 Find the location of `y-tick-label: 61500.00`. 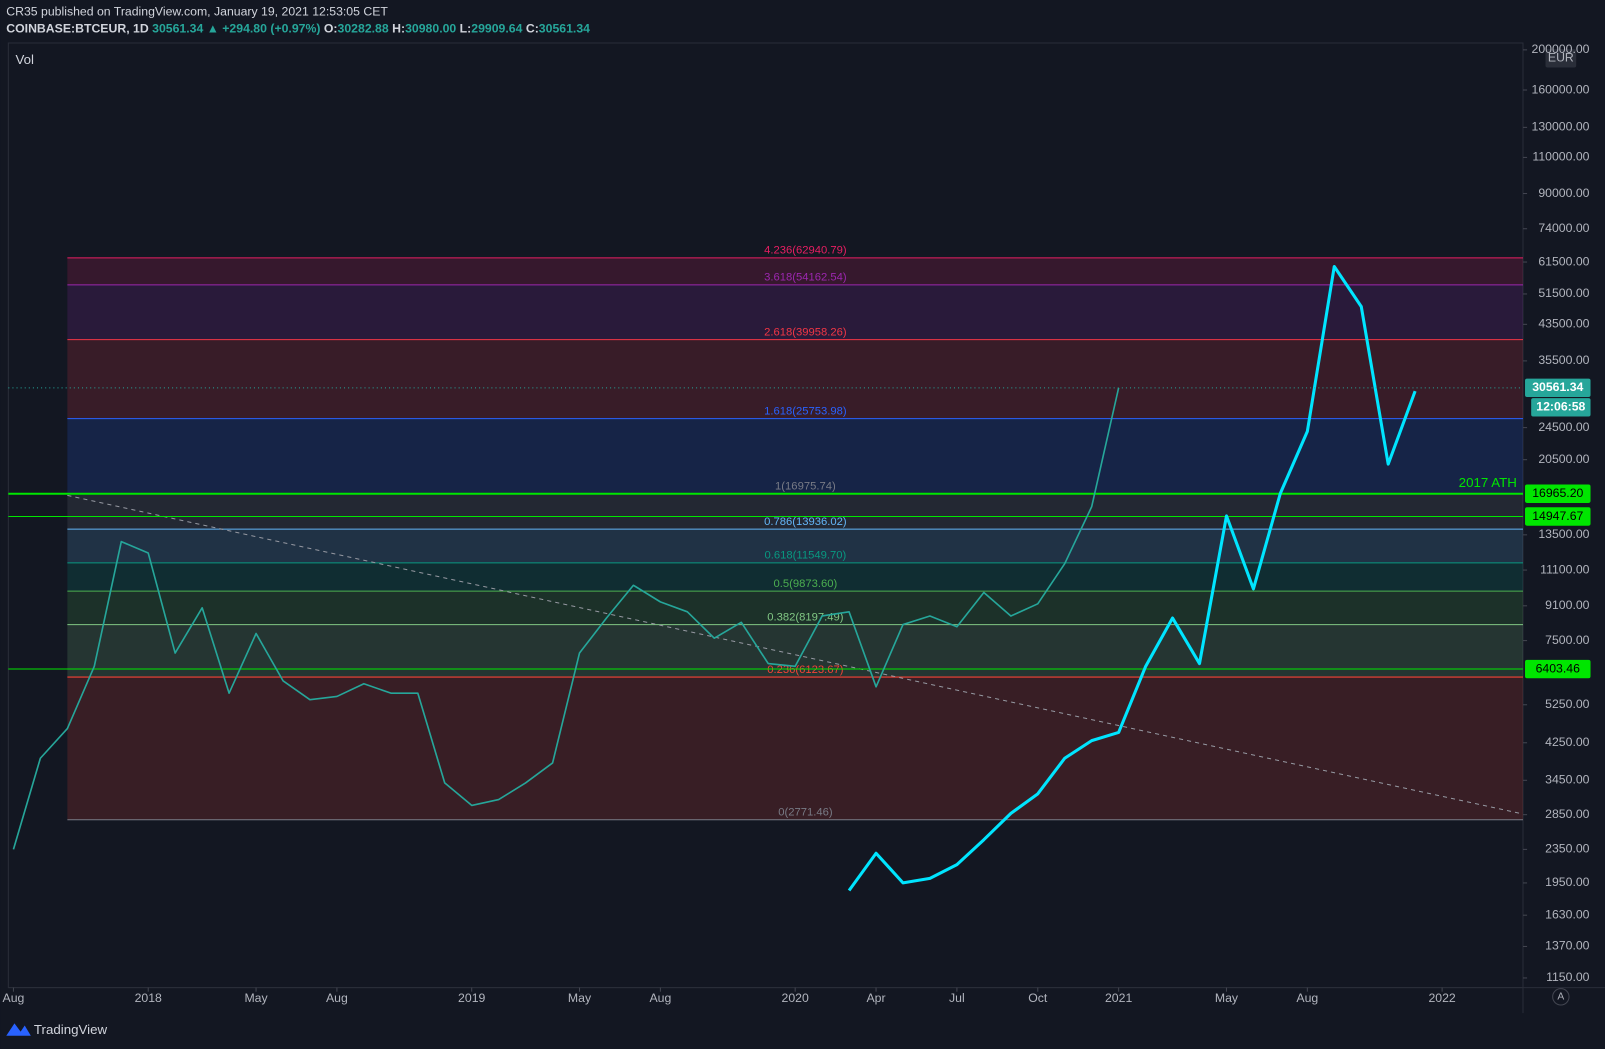

y-tick-label: 61500.00 is located at coordinates (1563, 261).